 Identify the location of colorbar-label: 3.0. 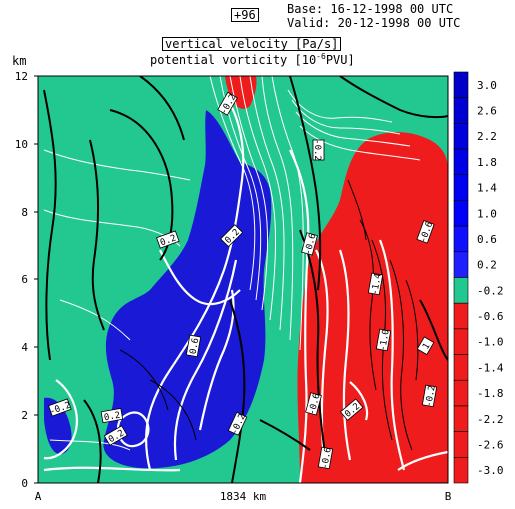
(487, 85).